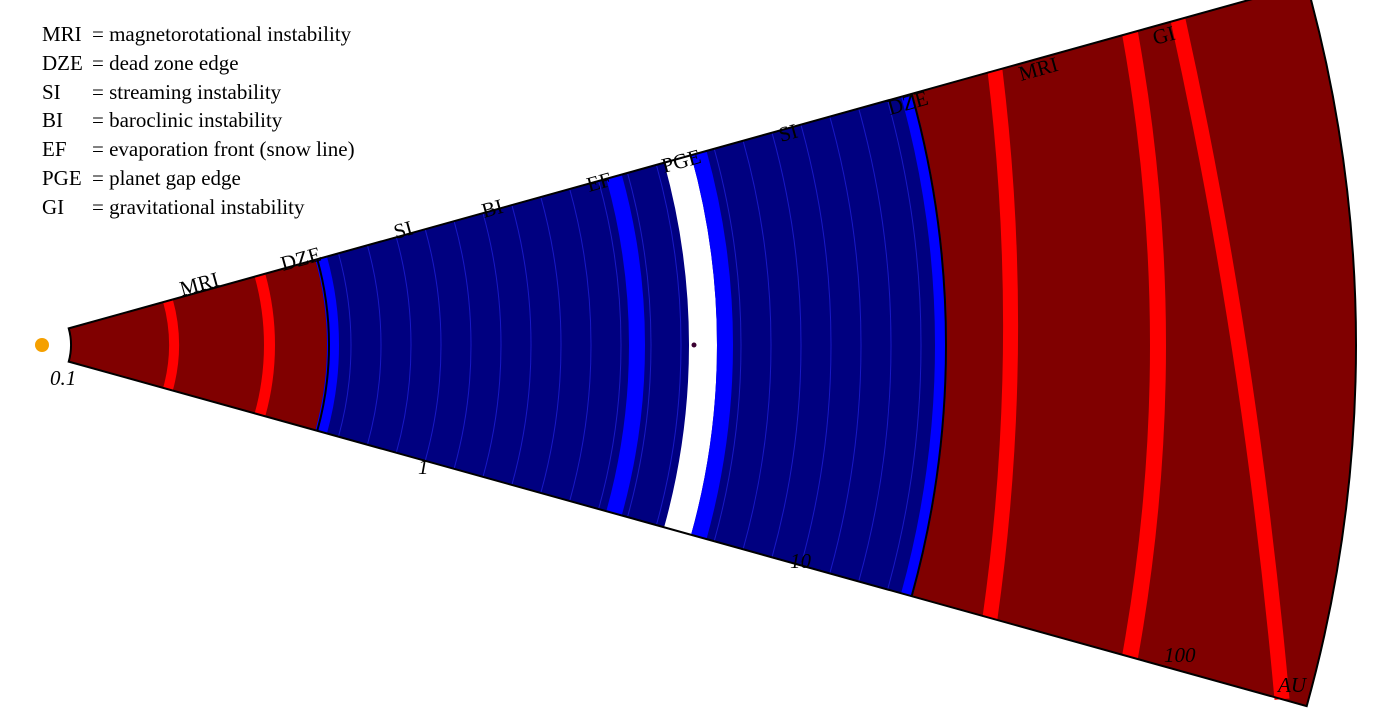 This screenshot has width=1386, height=713. I want to click on legend-abbr: SI, so click(51, 91).